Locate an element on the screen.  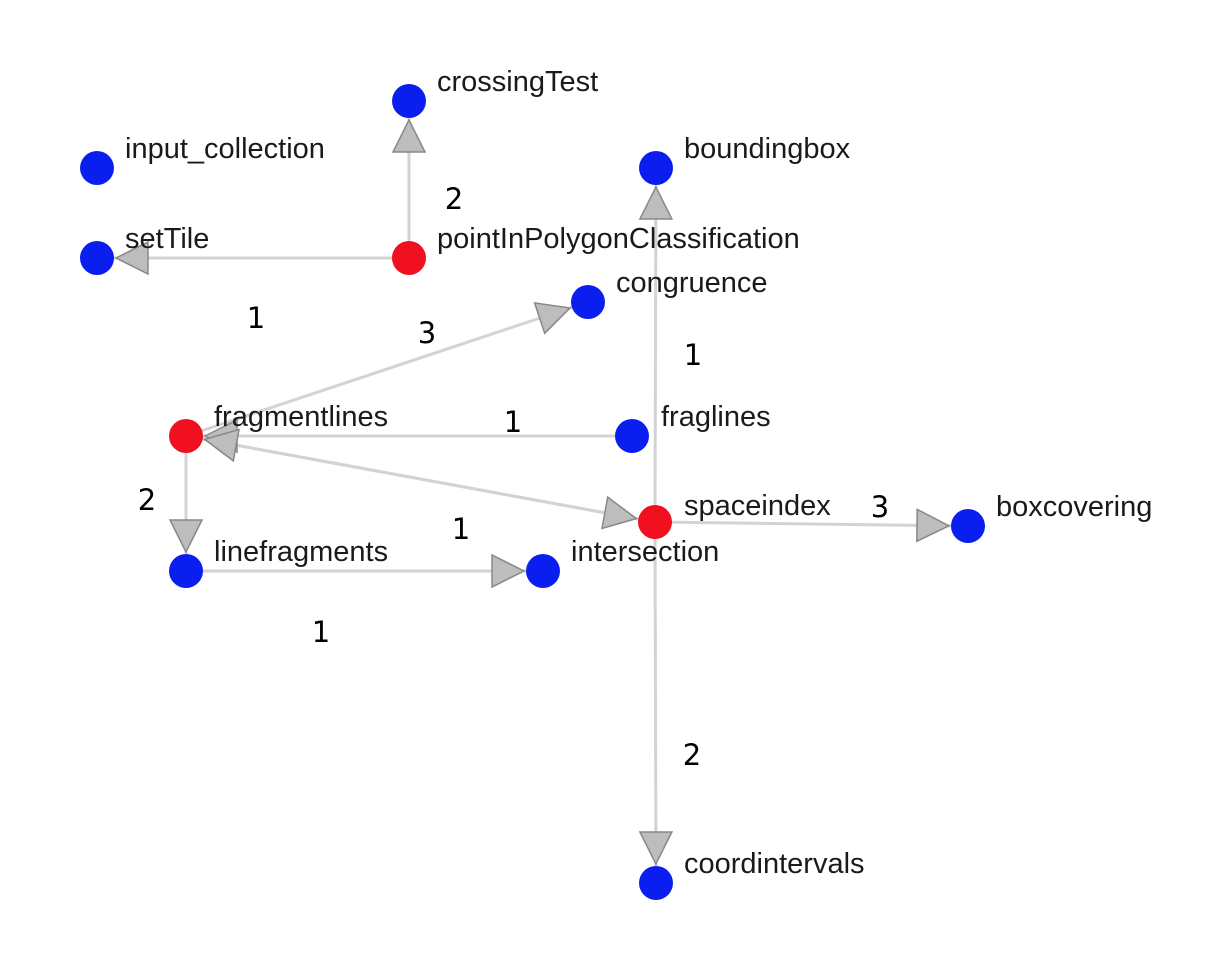
arrowhead-pointInPolygonClassification-to-crossingTest is located at coordinates (409, 135).